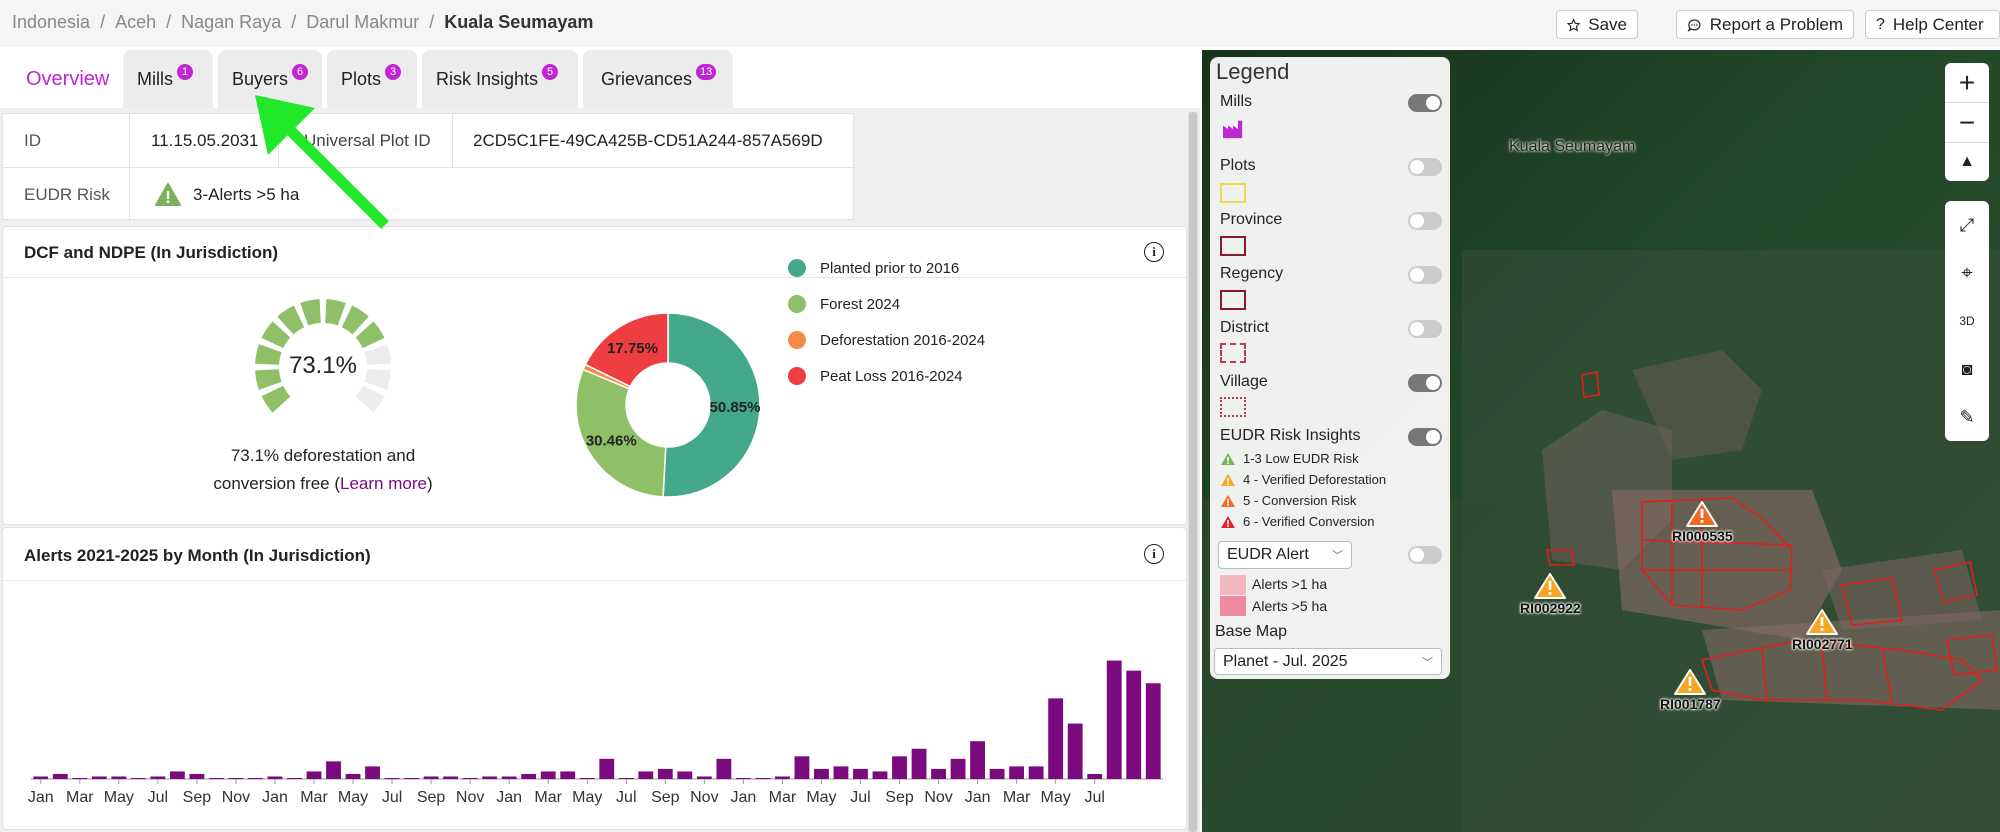  Describe the element at coordinates (1550, 594) in the screenshot. I see `risk-marker: RI002922` at that location.